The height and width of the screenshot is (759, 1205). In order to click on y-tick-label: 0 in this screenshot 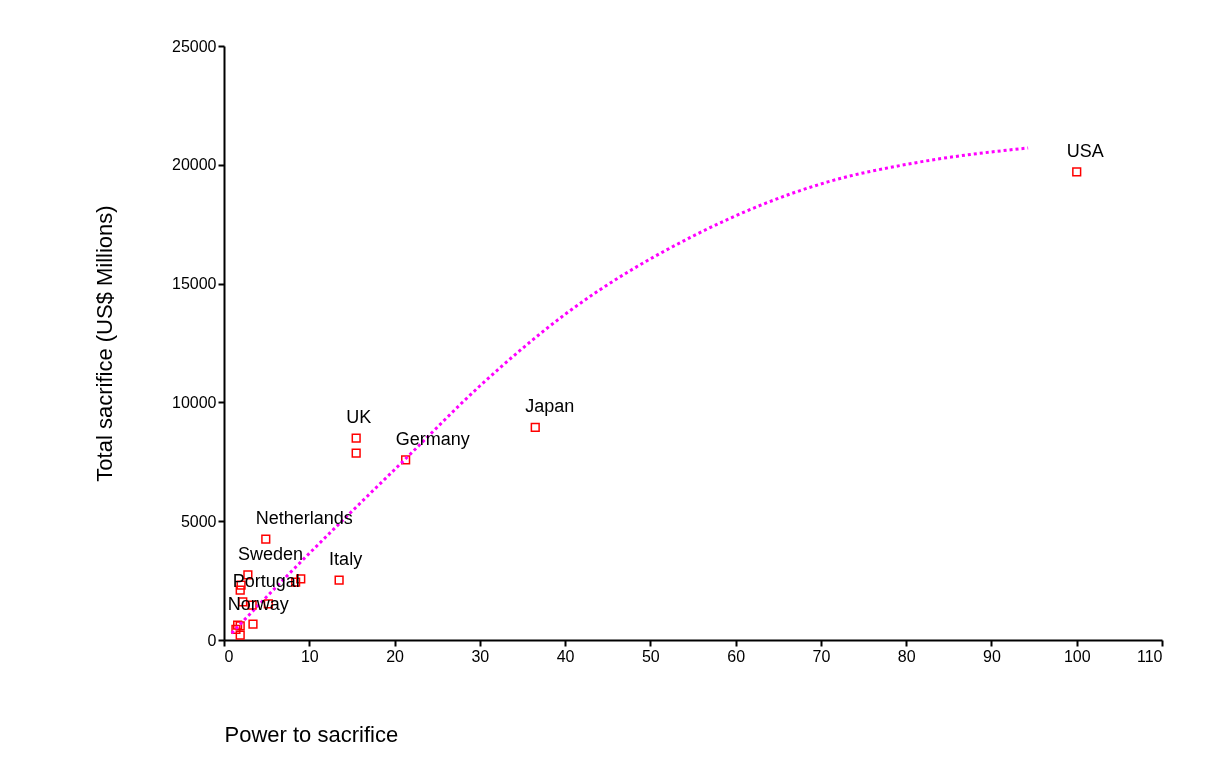, I will do `click(212, 640)`.